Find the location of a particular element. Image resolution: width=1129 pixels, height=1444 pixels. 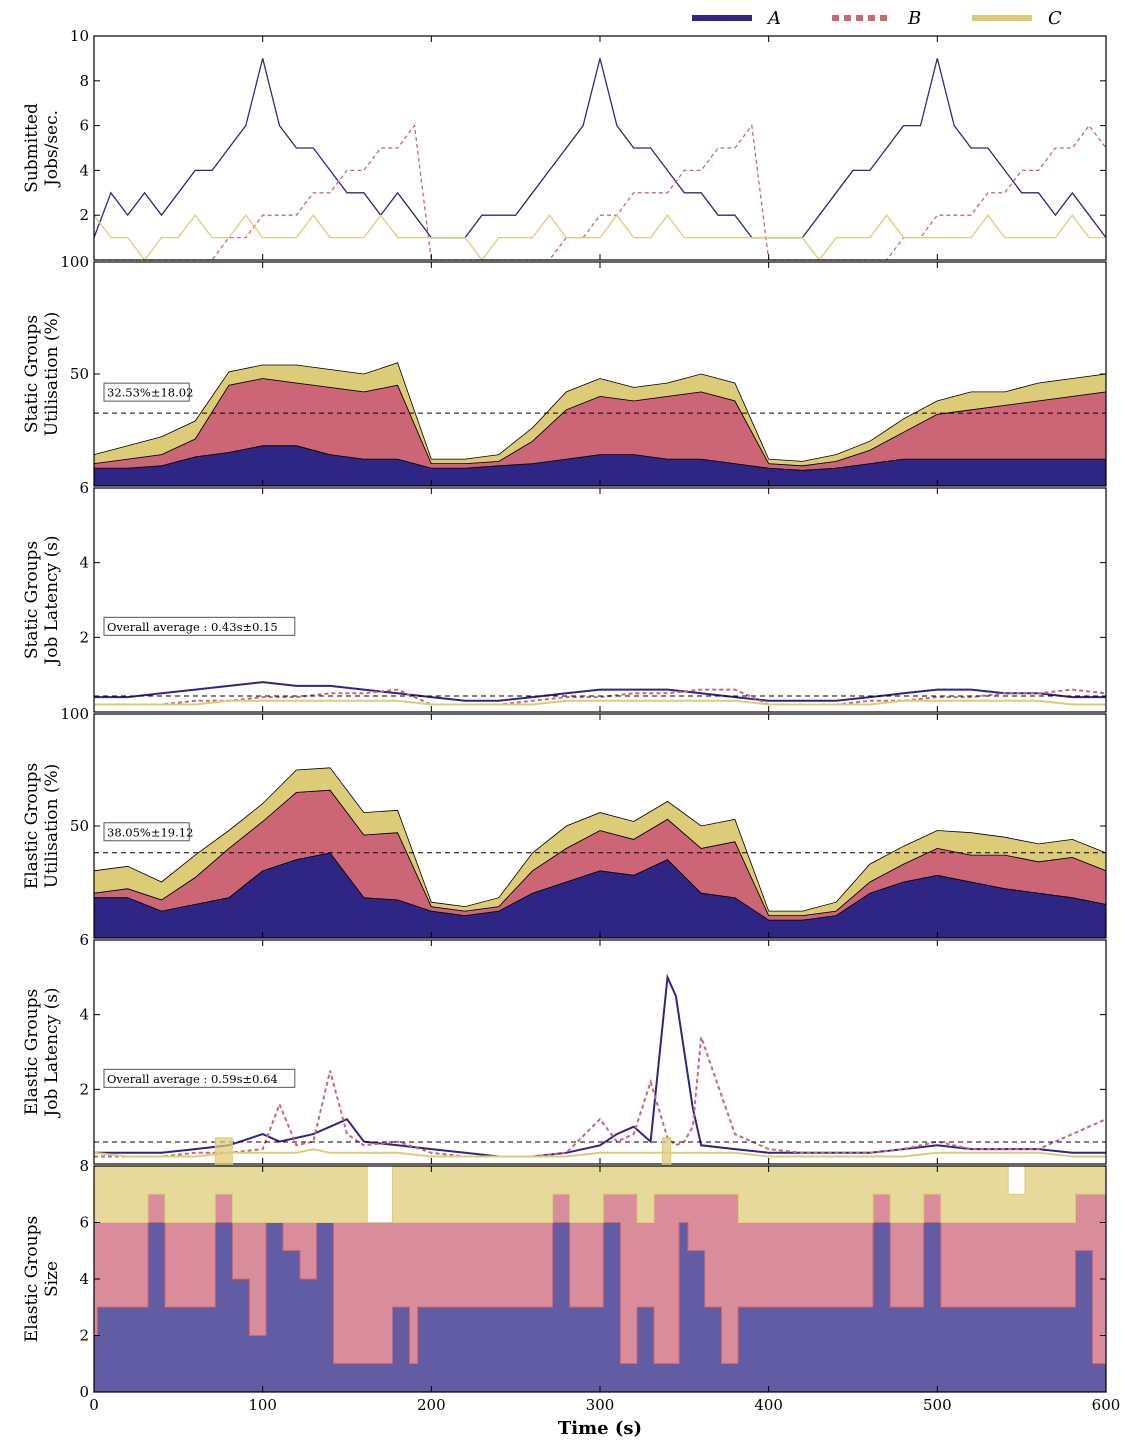

legend-label-a: A is located at coordinates (773, 18).